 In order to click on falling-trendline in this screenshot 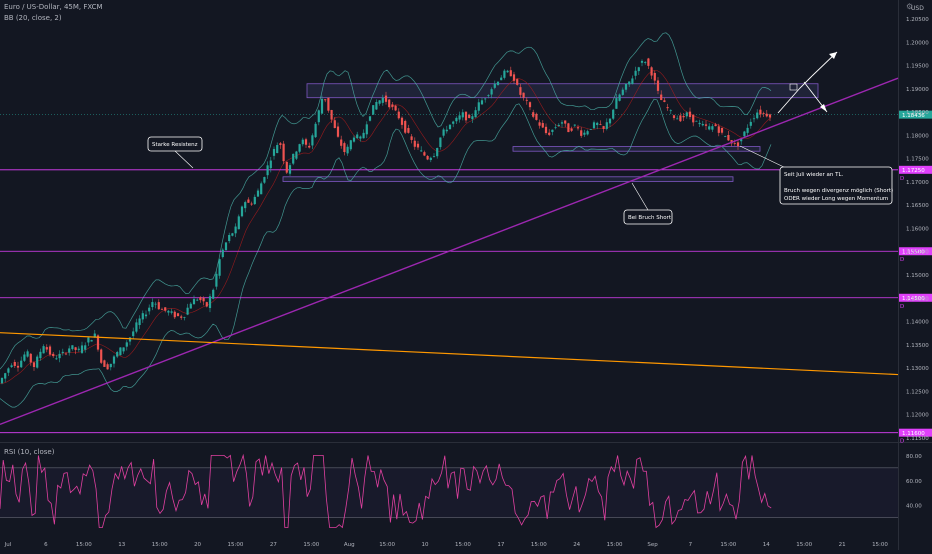, I will do `click(449, 354)`.